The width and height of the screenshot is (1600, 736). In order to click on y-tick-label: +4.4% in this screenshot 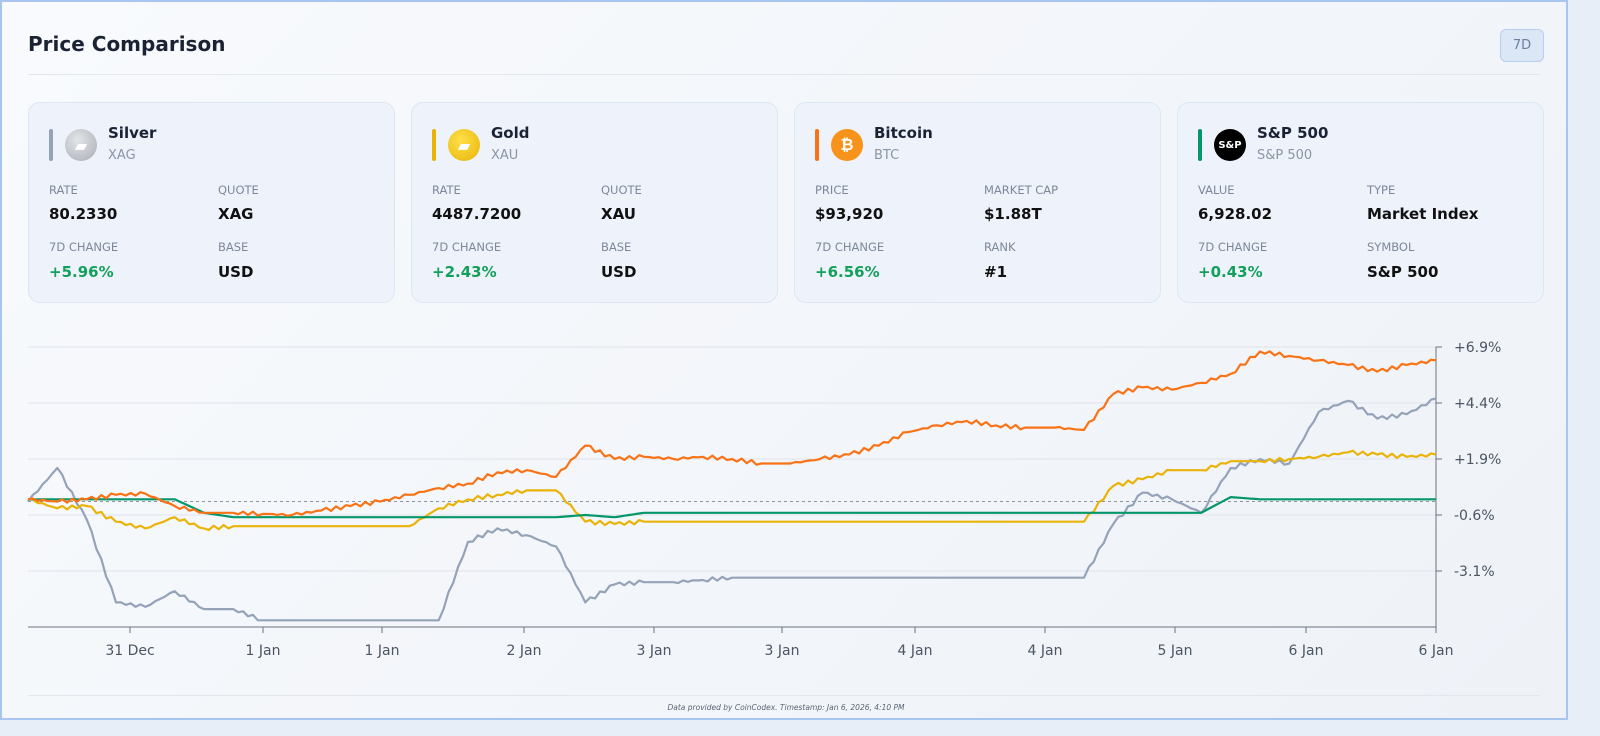, I will do `click(1477, 404)`.